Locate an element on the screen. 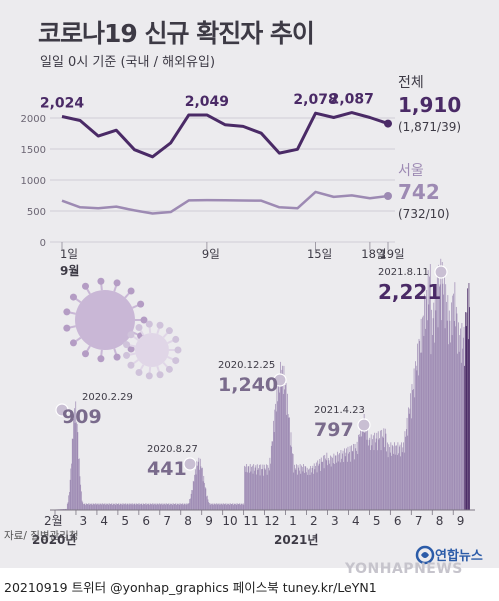 The image size is (499, 601). bar-x-tick-label: 5 is located at coordinates (377, 521).